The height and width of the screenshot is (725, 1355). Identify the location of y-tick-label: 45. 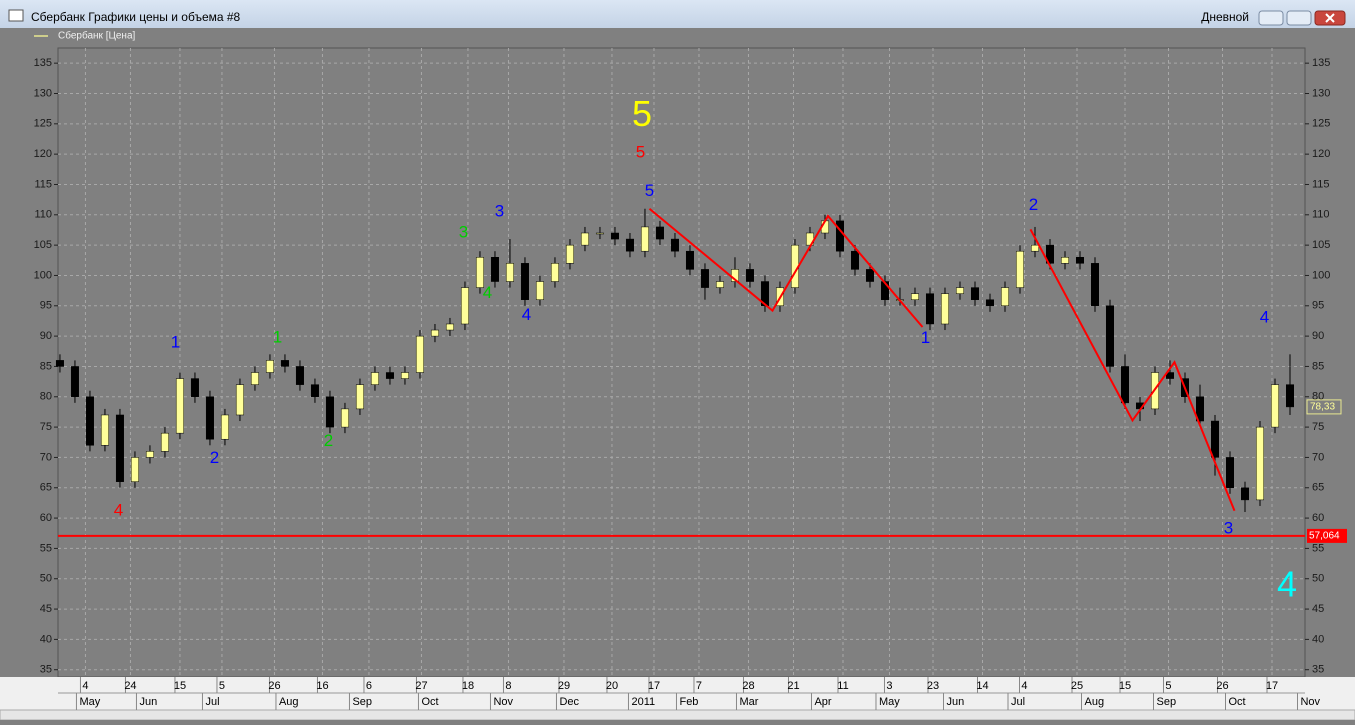
(46, 609).